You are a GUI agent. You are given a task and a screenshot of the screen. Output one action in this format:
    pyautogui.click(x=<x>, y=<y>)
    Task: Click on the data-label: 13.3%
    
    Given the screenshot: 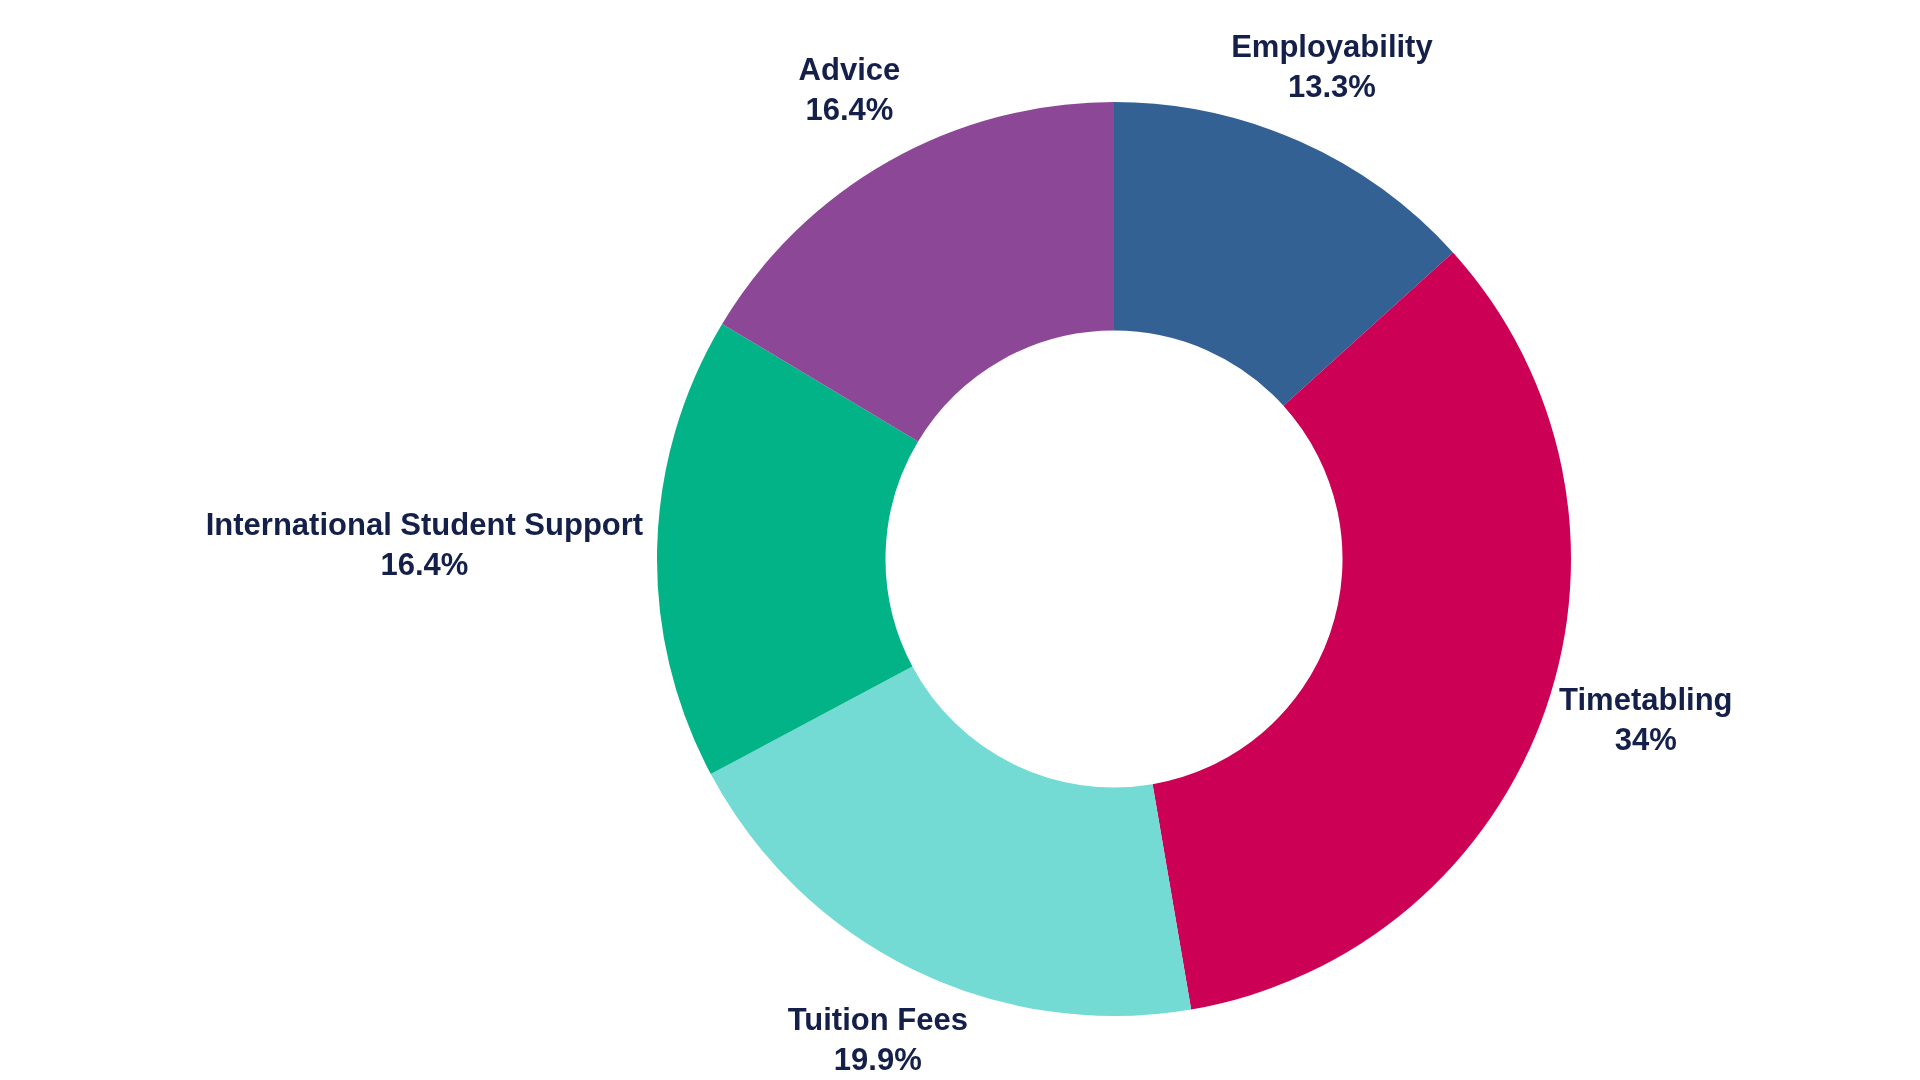 What is the action you would take?
    pyautogui.click(x=1331, y=86)
    